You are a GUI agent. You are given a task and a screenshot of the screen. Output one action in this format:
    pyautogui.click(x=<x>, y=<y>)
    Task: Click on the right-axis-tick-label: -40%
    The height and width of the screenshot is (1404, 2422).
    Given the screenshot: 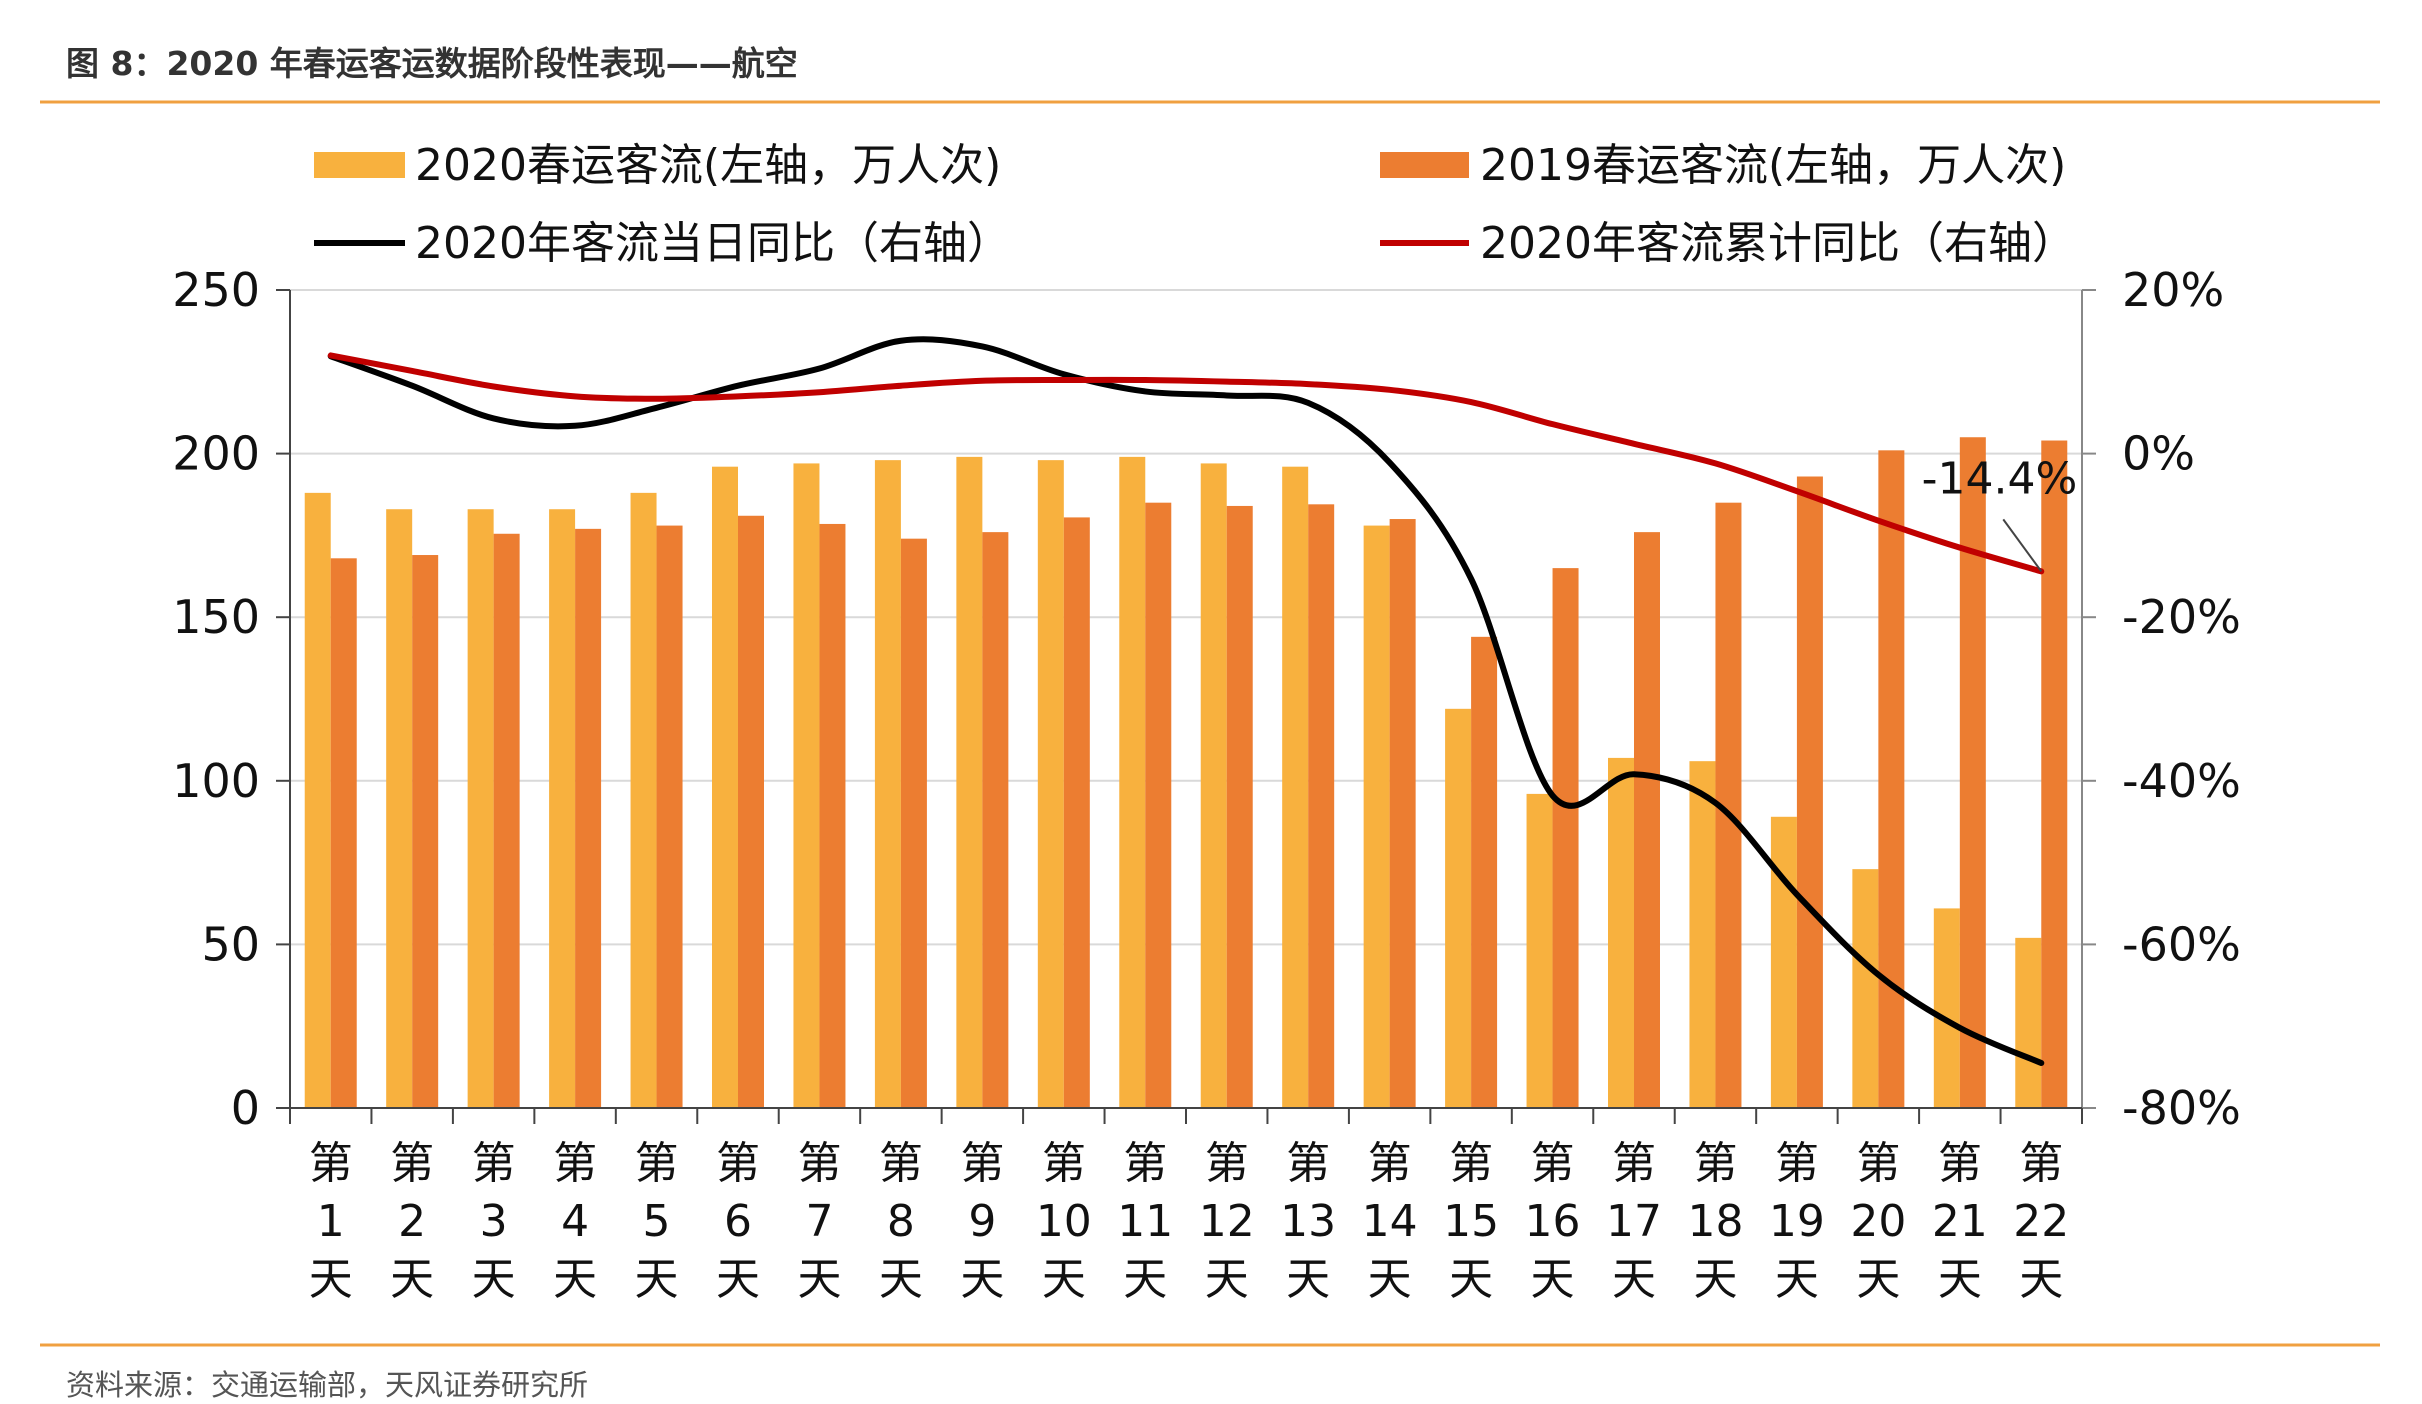 What is the action you would take?
    pyautogui.click(x=2181, y=781)
    